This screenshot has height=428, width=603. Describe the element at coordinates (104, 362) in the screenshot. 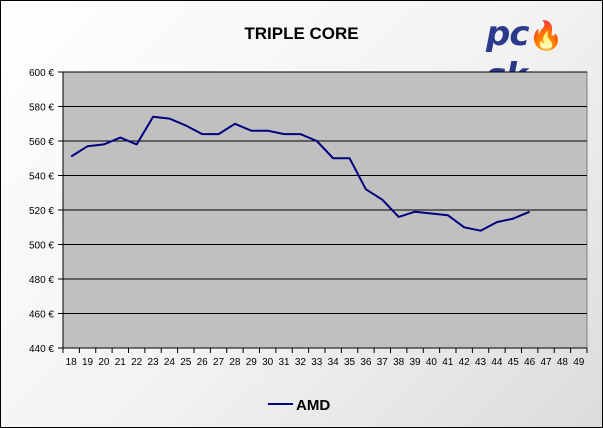

I see `x-tick-label: 20` at that location.